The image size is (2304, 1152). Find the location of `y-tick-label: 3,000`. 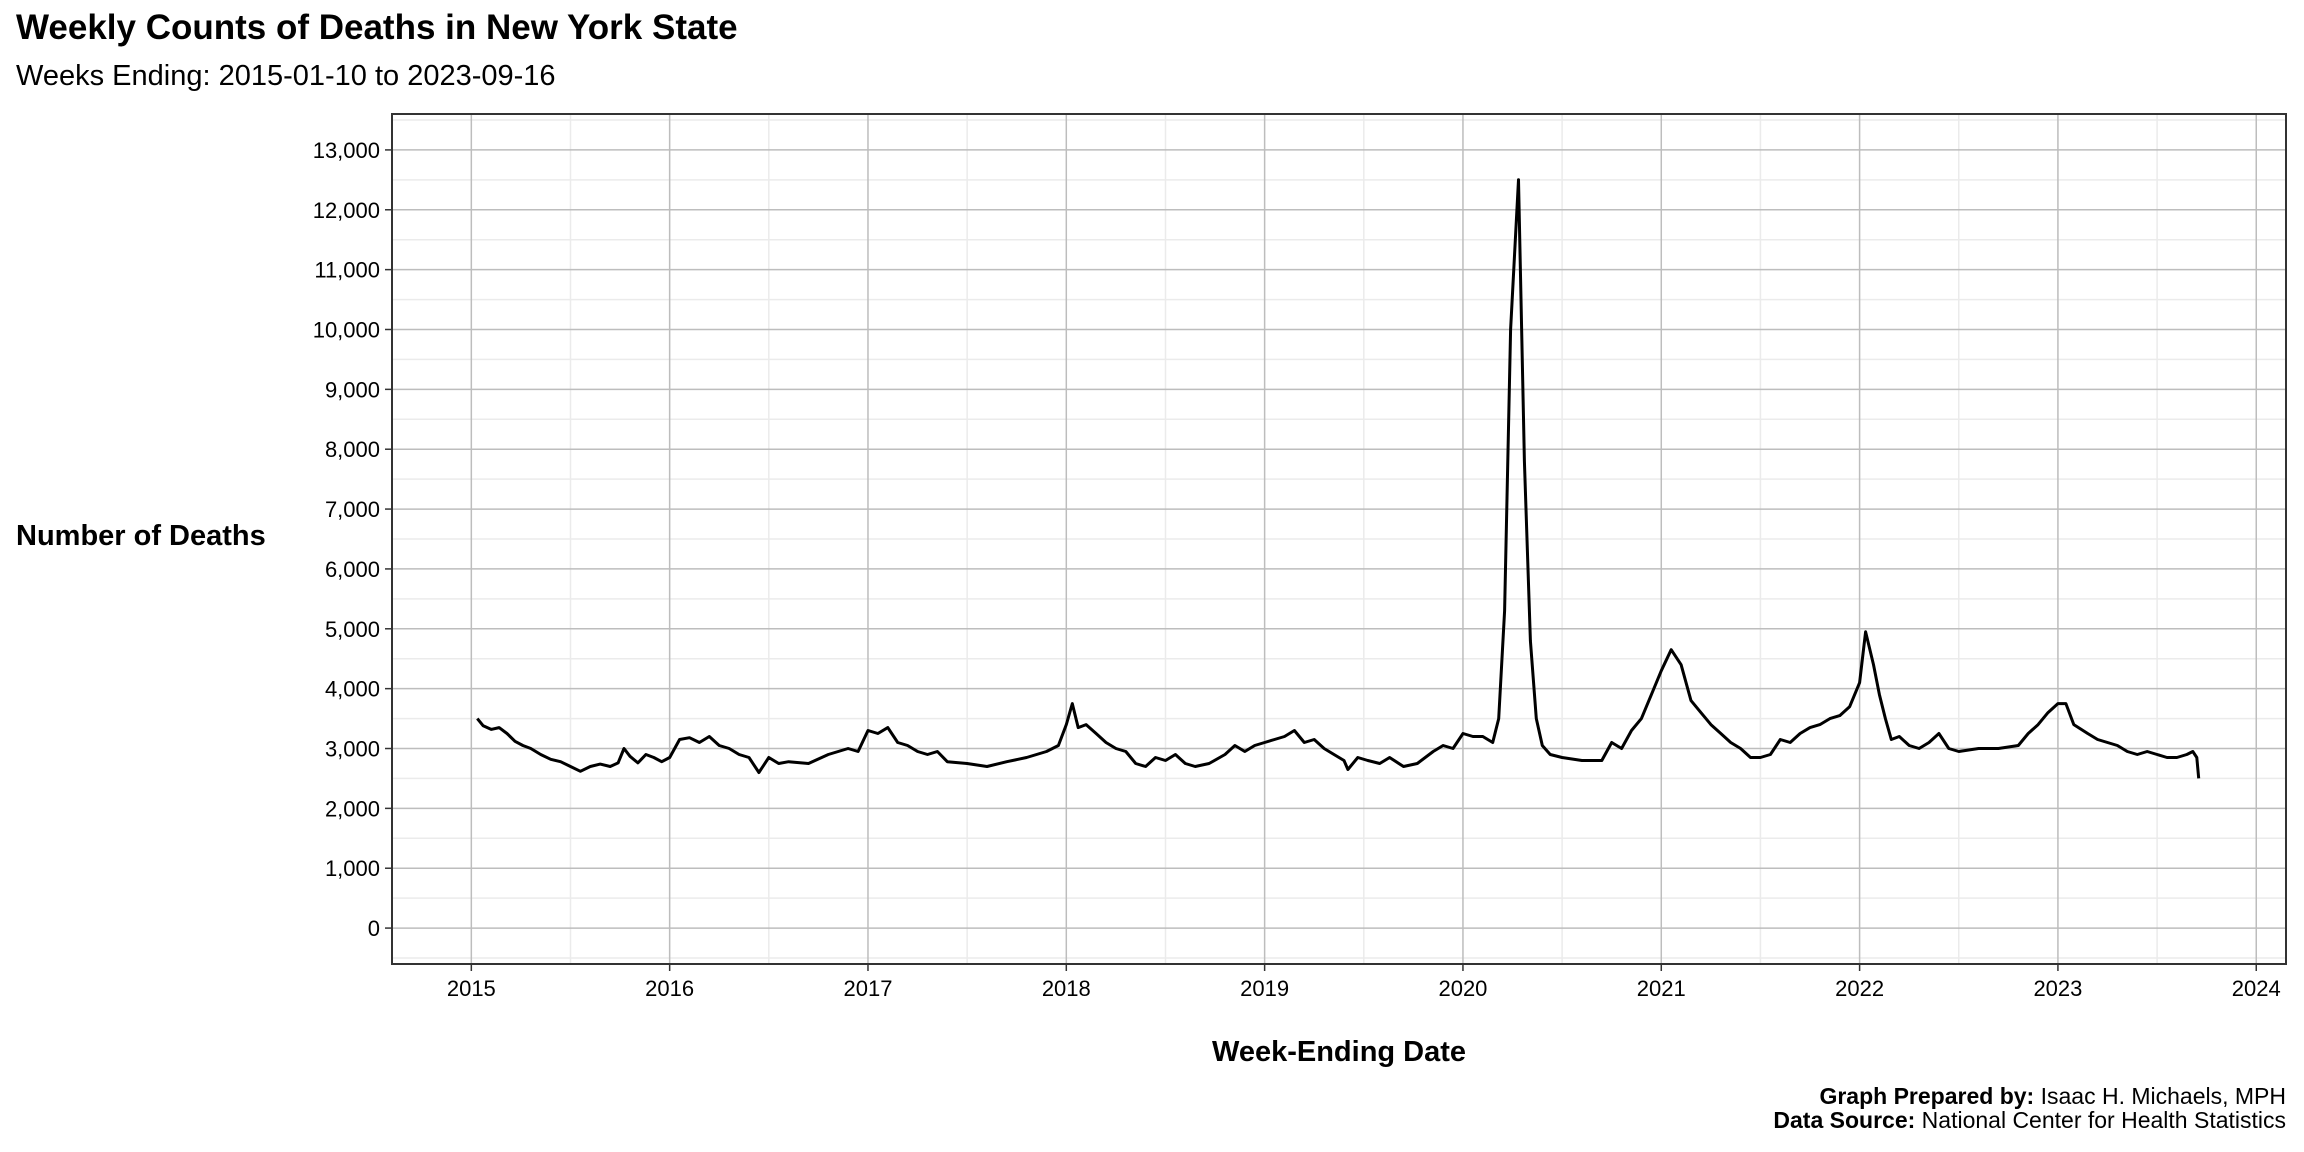

y-tick-label: 3,000 is located at coordinates (352, 749).